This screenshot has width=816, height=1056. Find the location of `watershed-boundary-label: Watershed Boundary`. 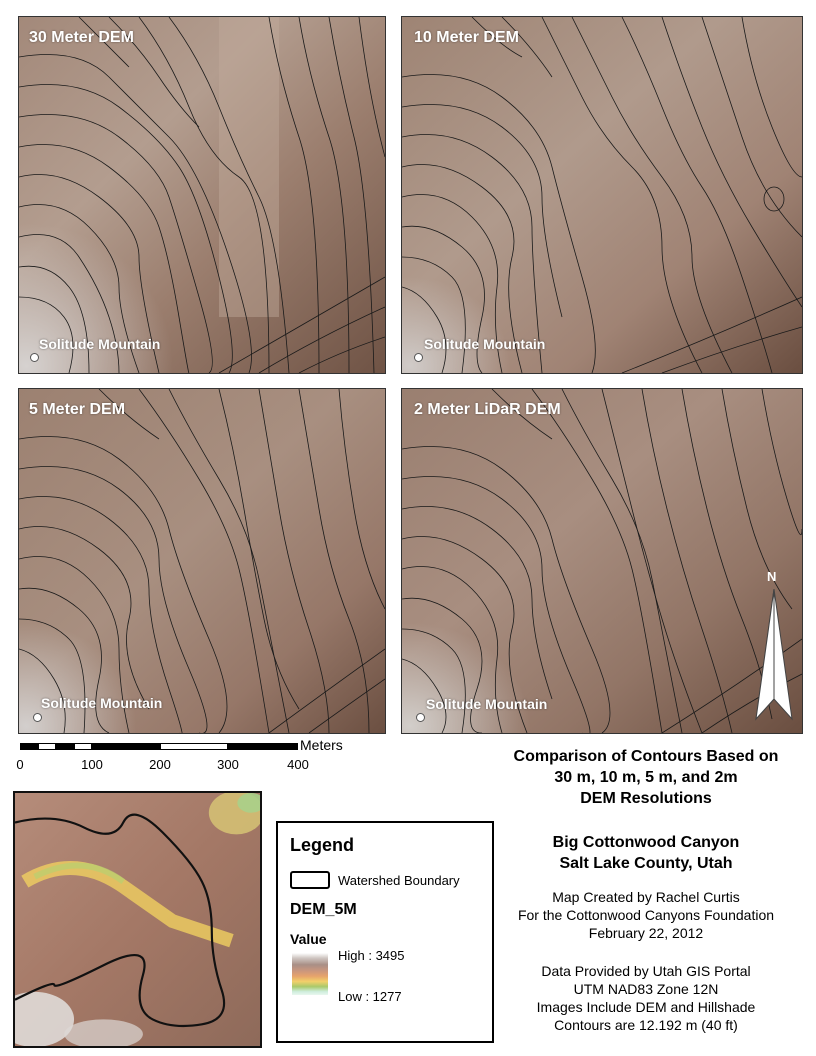

watershed-boundary-label: Watershed Boundary is located at coordinates (399, 880).